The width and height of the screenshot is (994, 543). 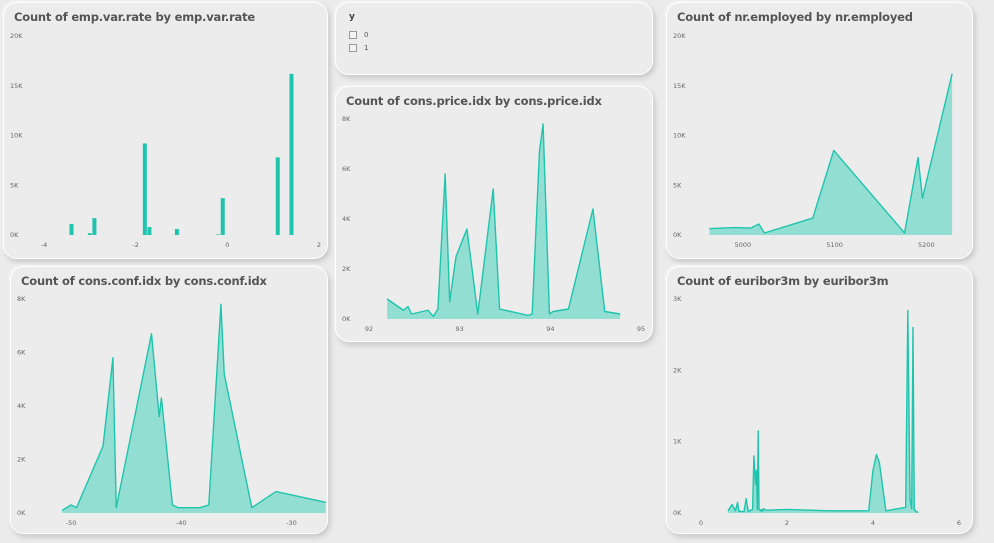 What do you see at coordinates (358, 35) in the screenshot?
I see `slicer-option-0: 0` at bounding box center [358, 35].